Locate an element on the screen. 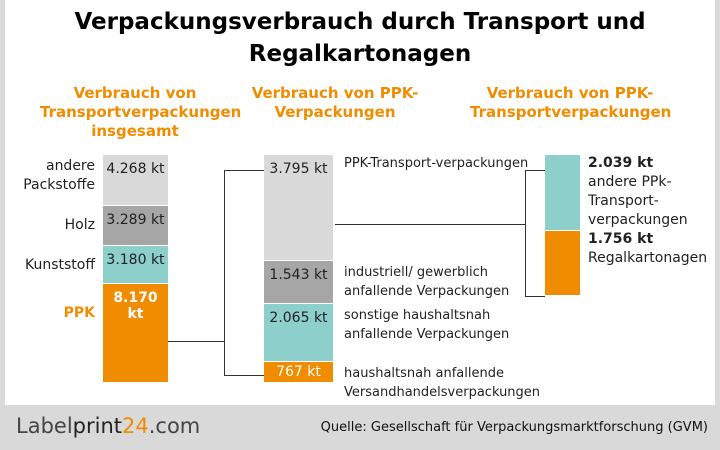  segment-label: PPK is located at coordinates (79, 313).